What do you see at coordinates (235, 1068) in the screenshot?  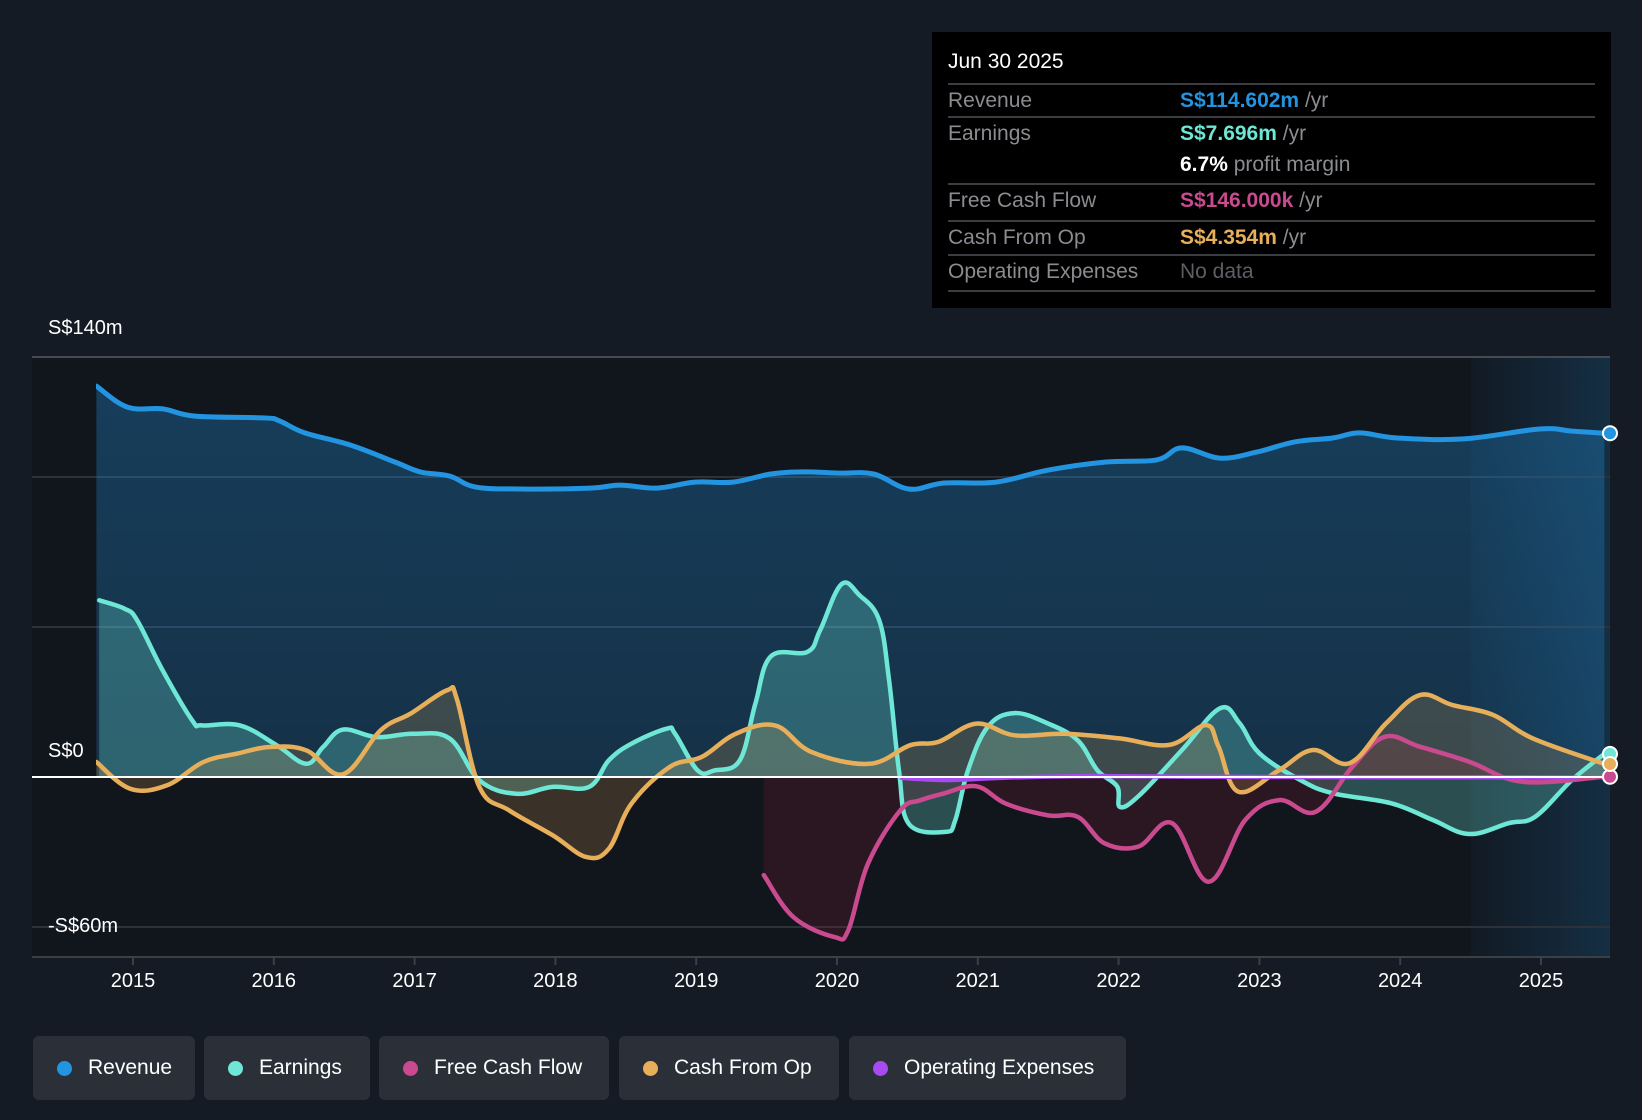 I see `earnings-dot-icon` at bounding box center [235, 1068].